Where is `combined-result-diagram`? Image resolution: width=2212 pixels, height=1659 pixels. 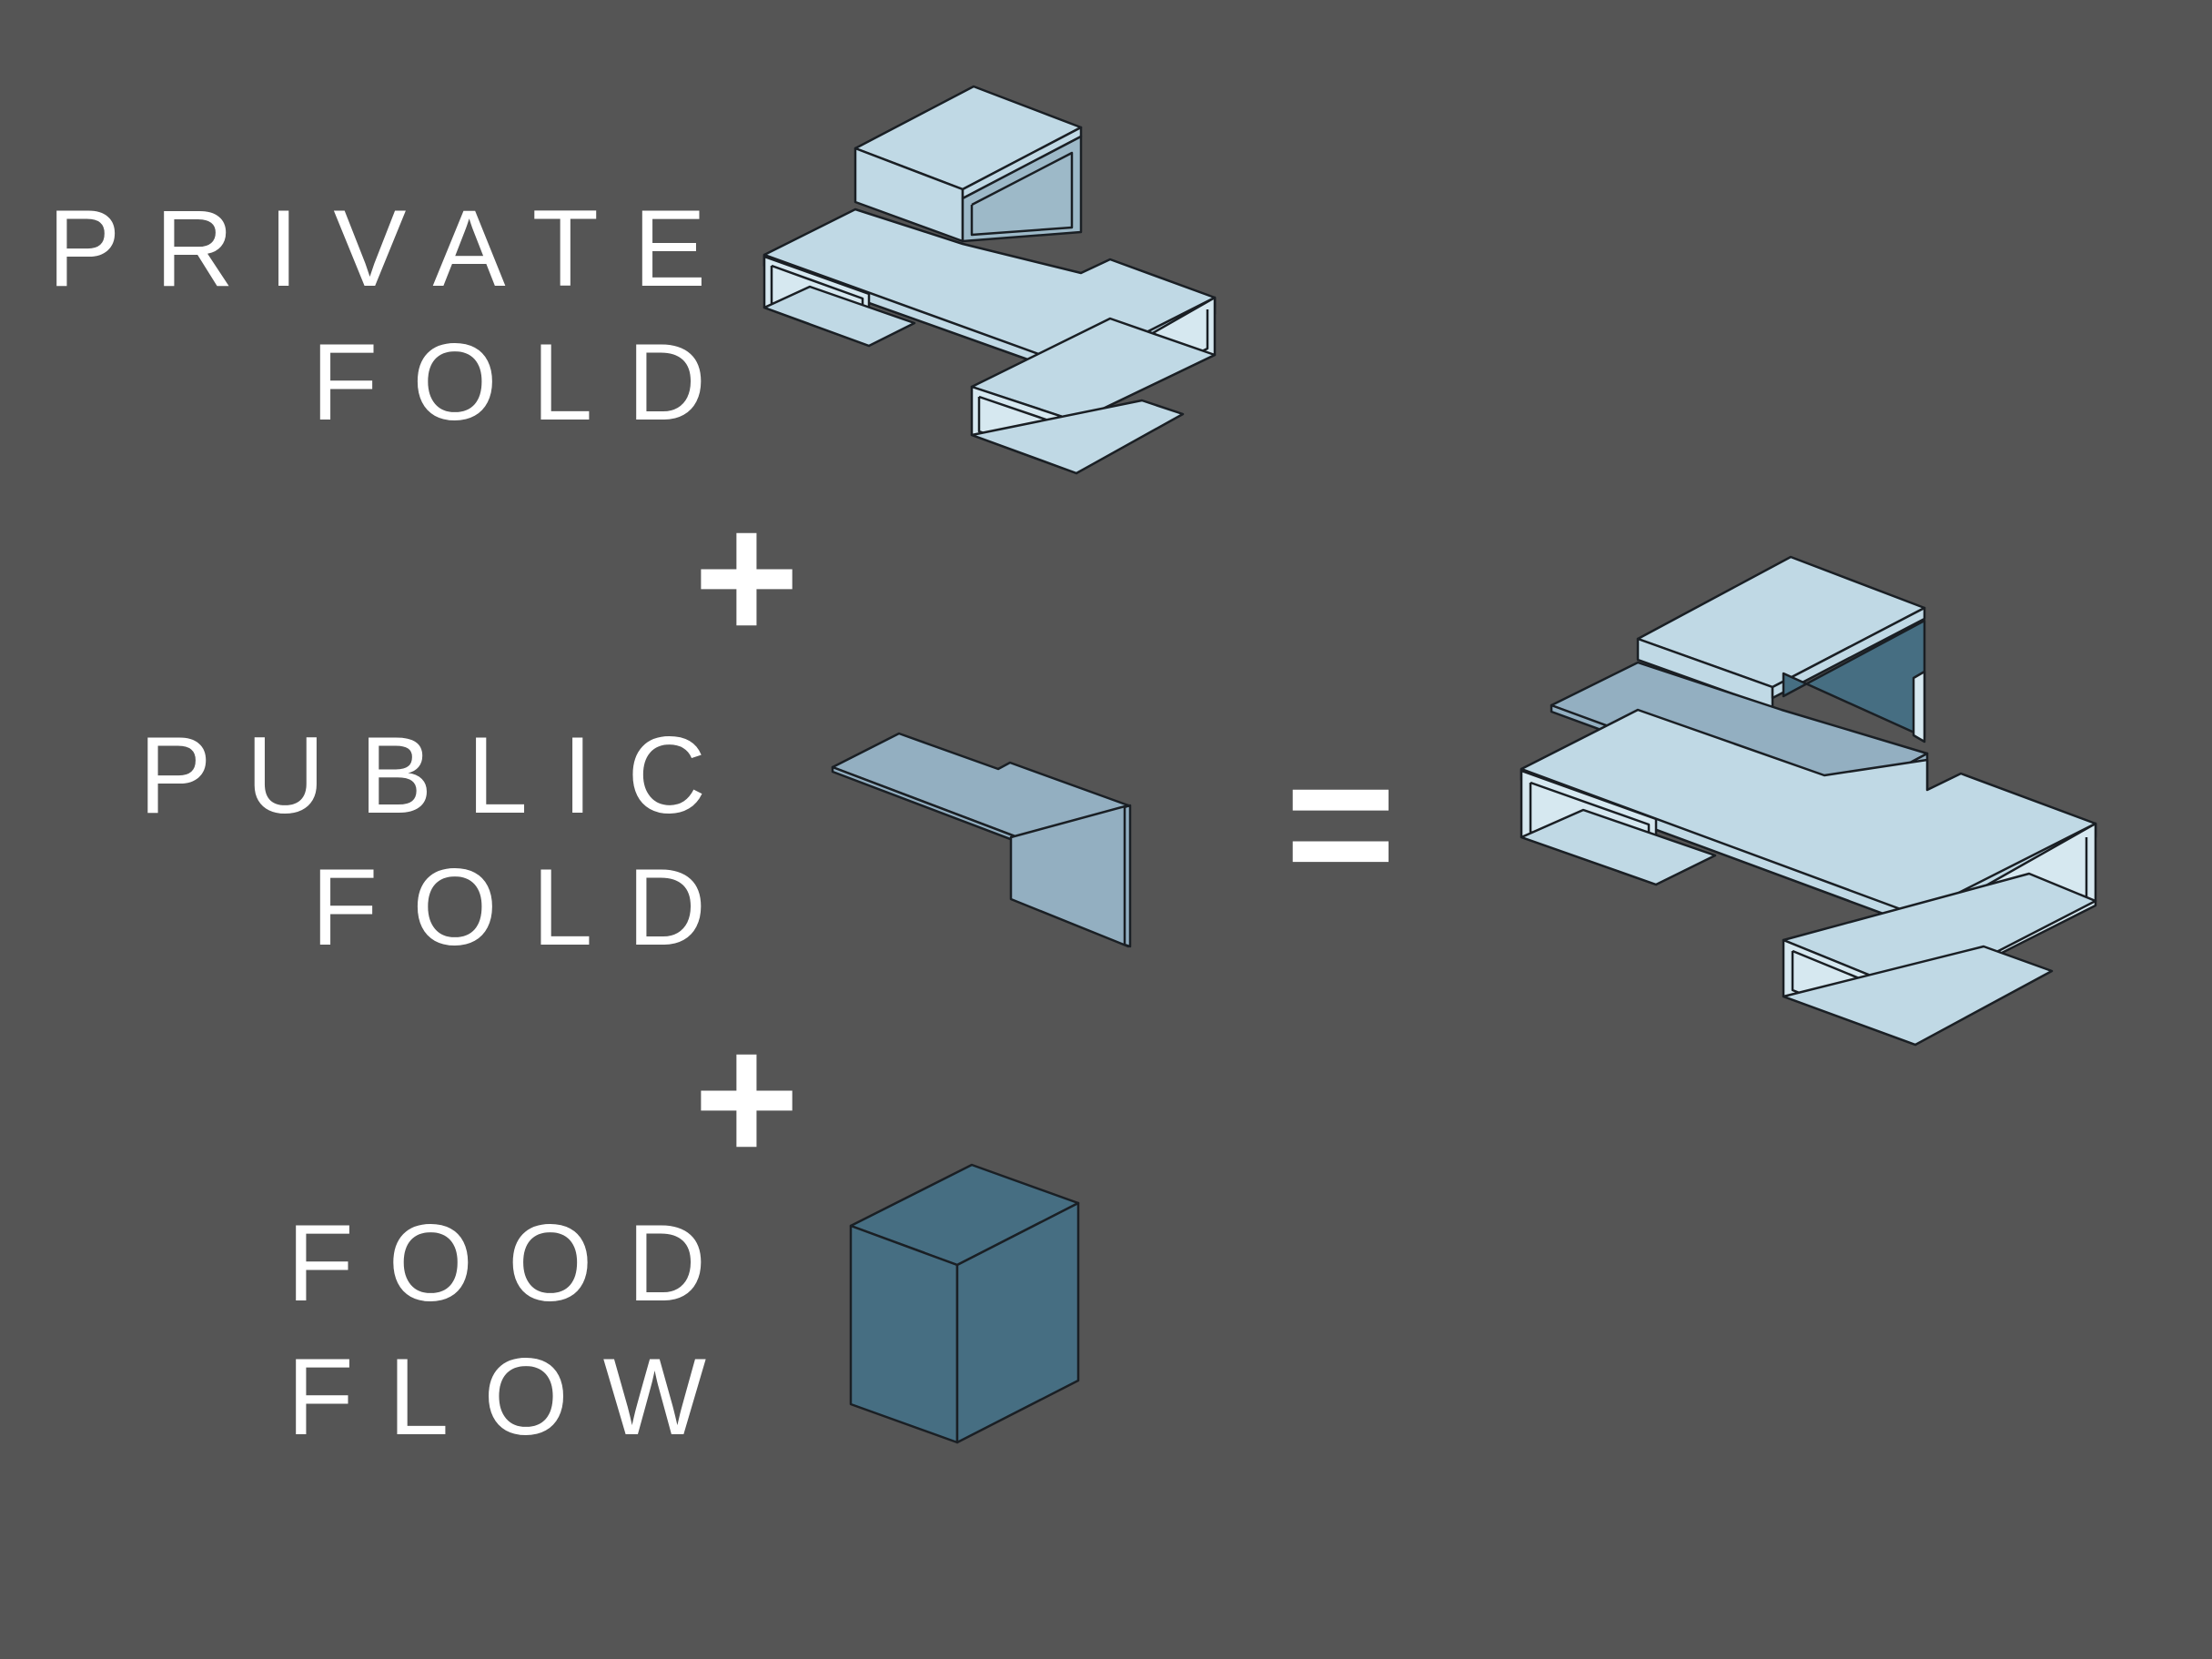 combined-result-diagram is located at coordinates (1808, 801).